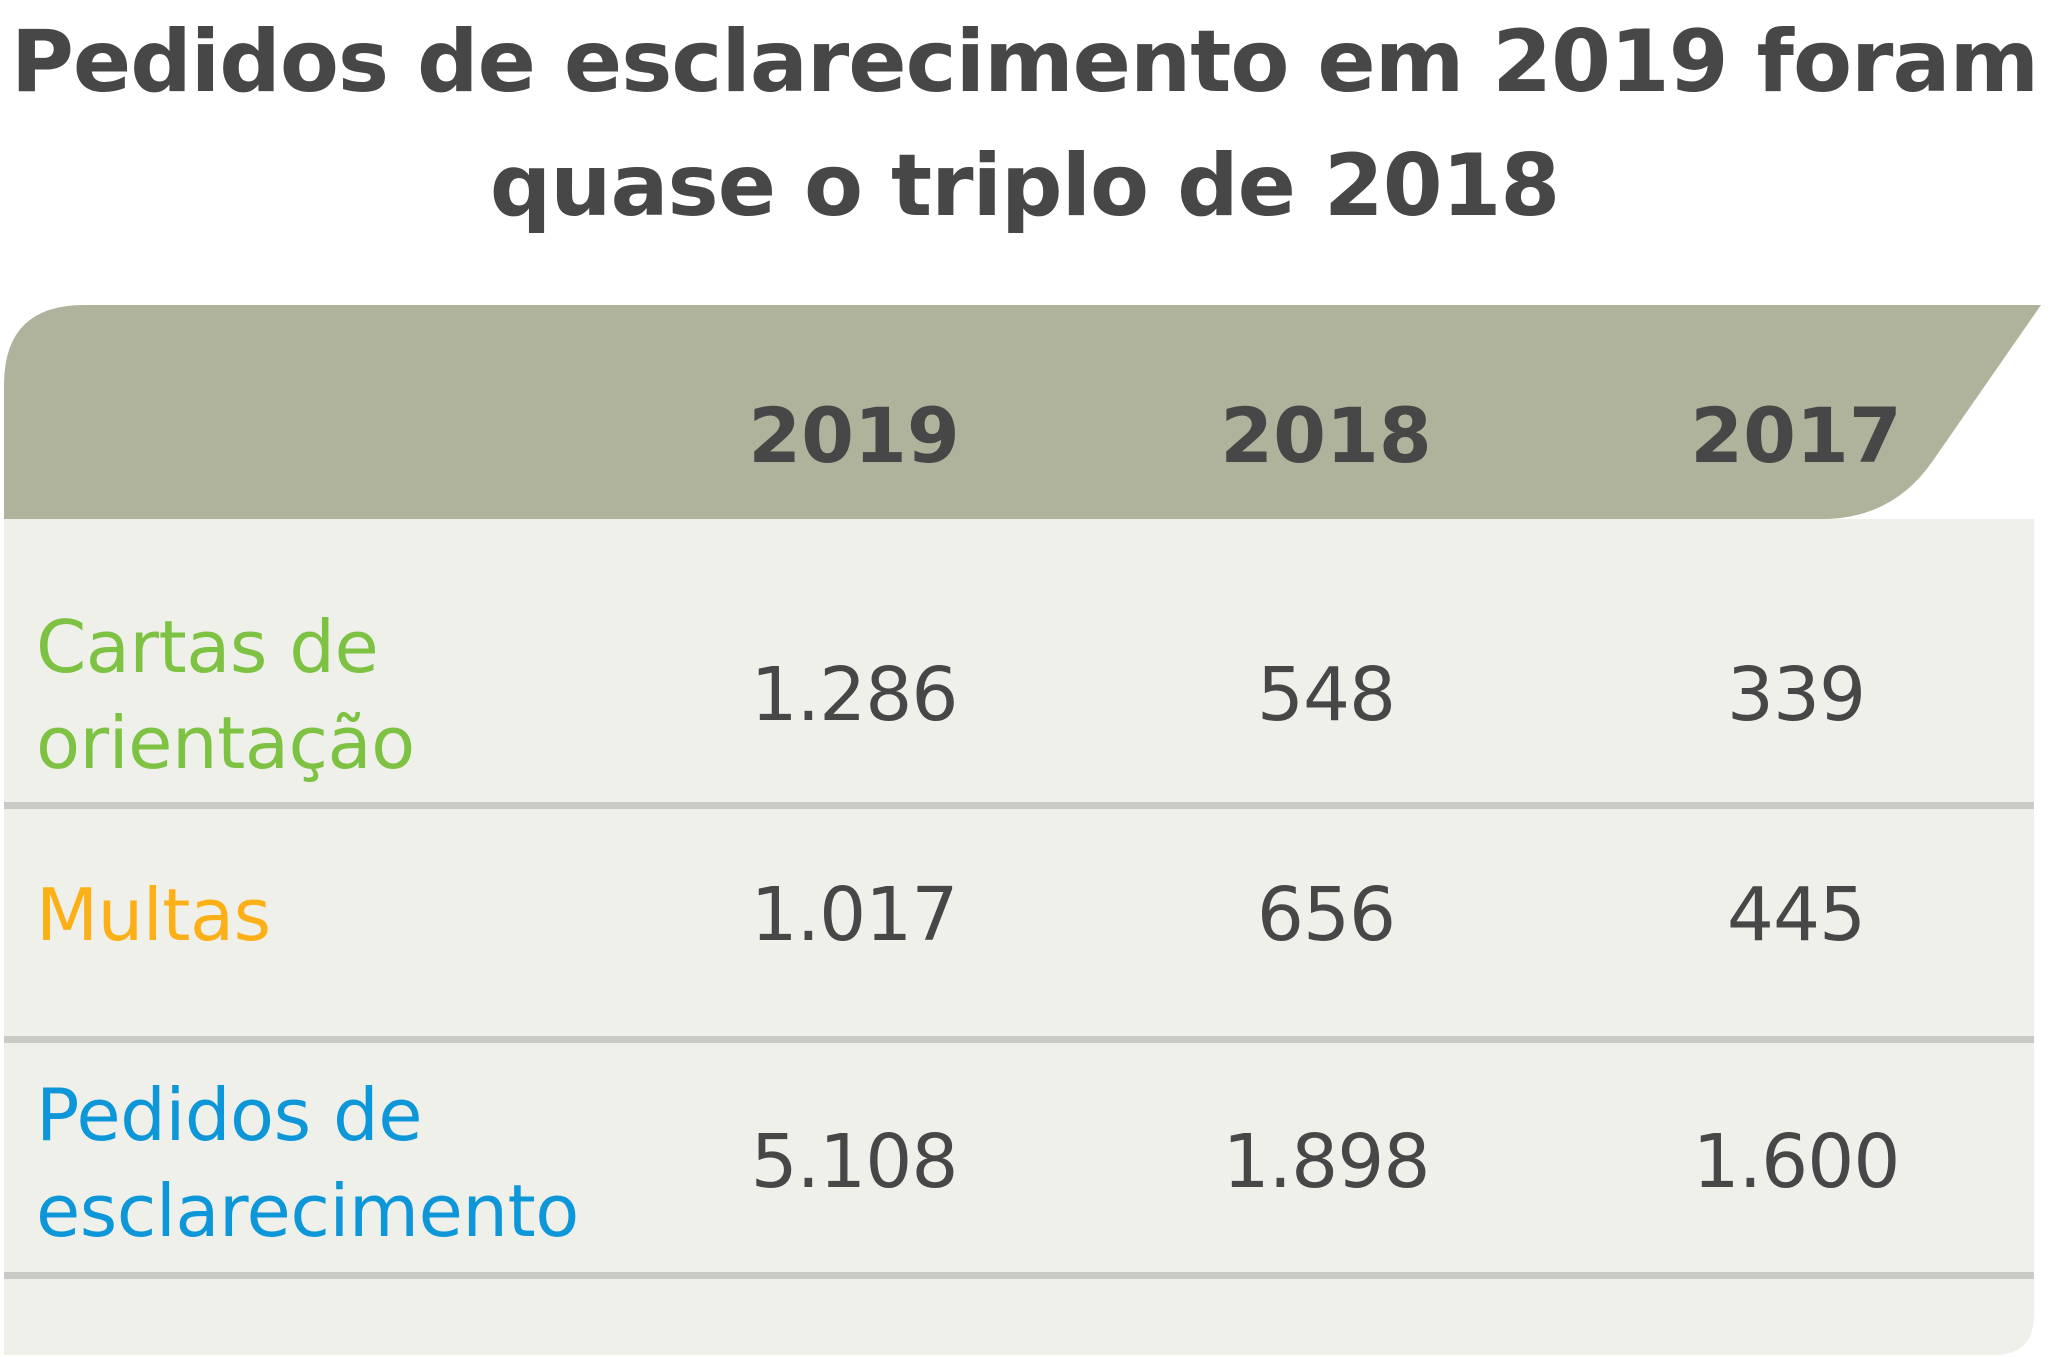 This screenshot has width=2049, height=1357. What do you see at coordinates (307, 1211) in the screenshot?
I see `row-label-pedidos-line-2: esclarecimento` at bounding box center [307, 1211].